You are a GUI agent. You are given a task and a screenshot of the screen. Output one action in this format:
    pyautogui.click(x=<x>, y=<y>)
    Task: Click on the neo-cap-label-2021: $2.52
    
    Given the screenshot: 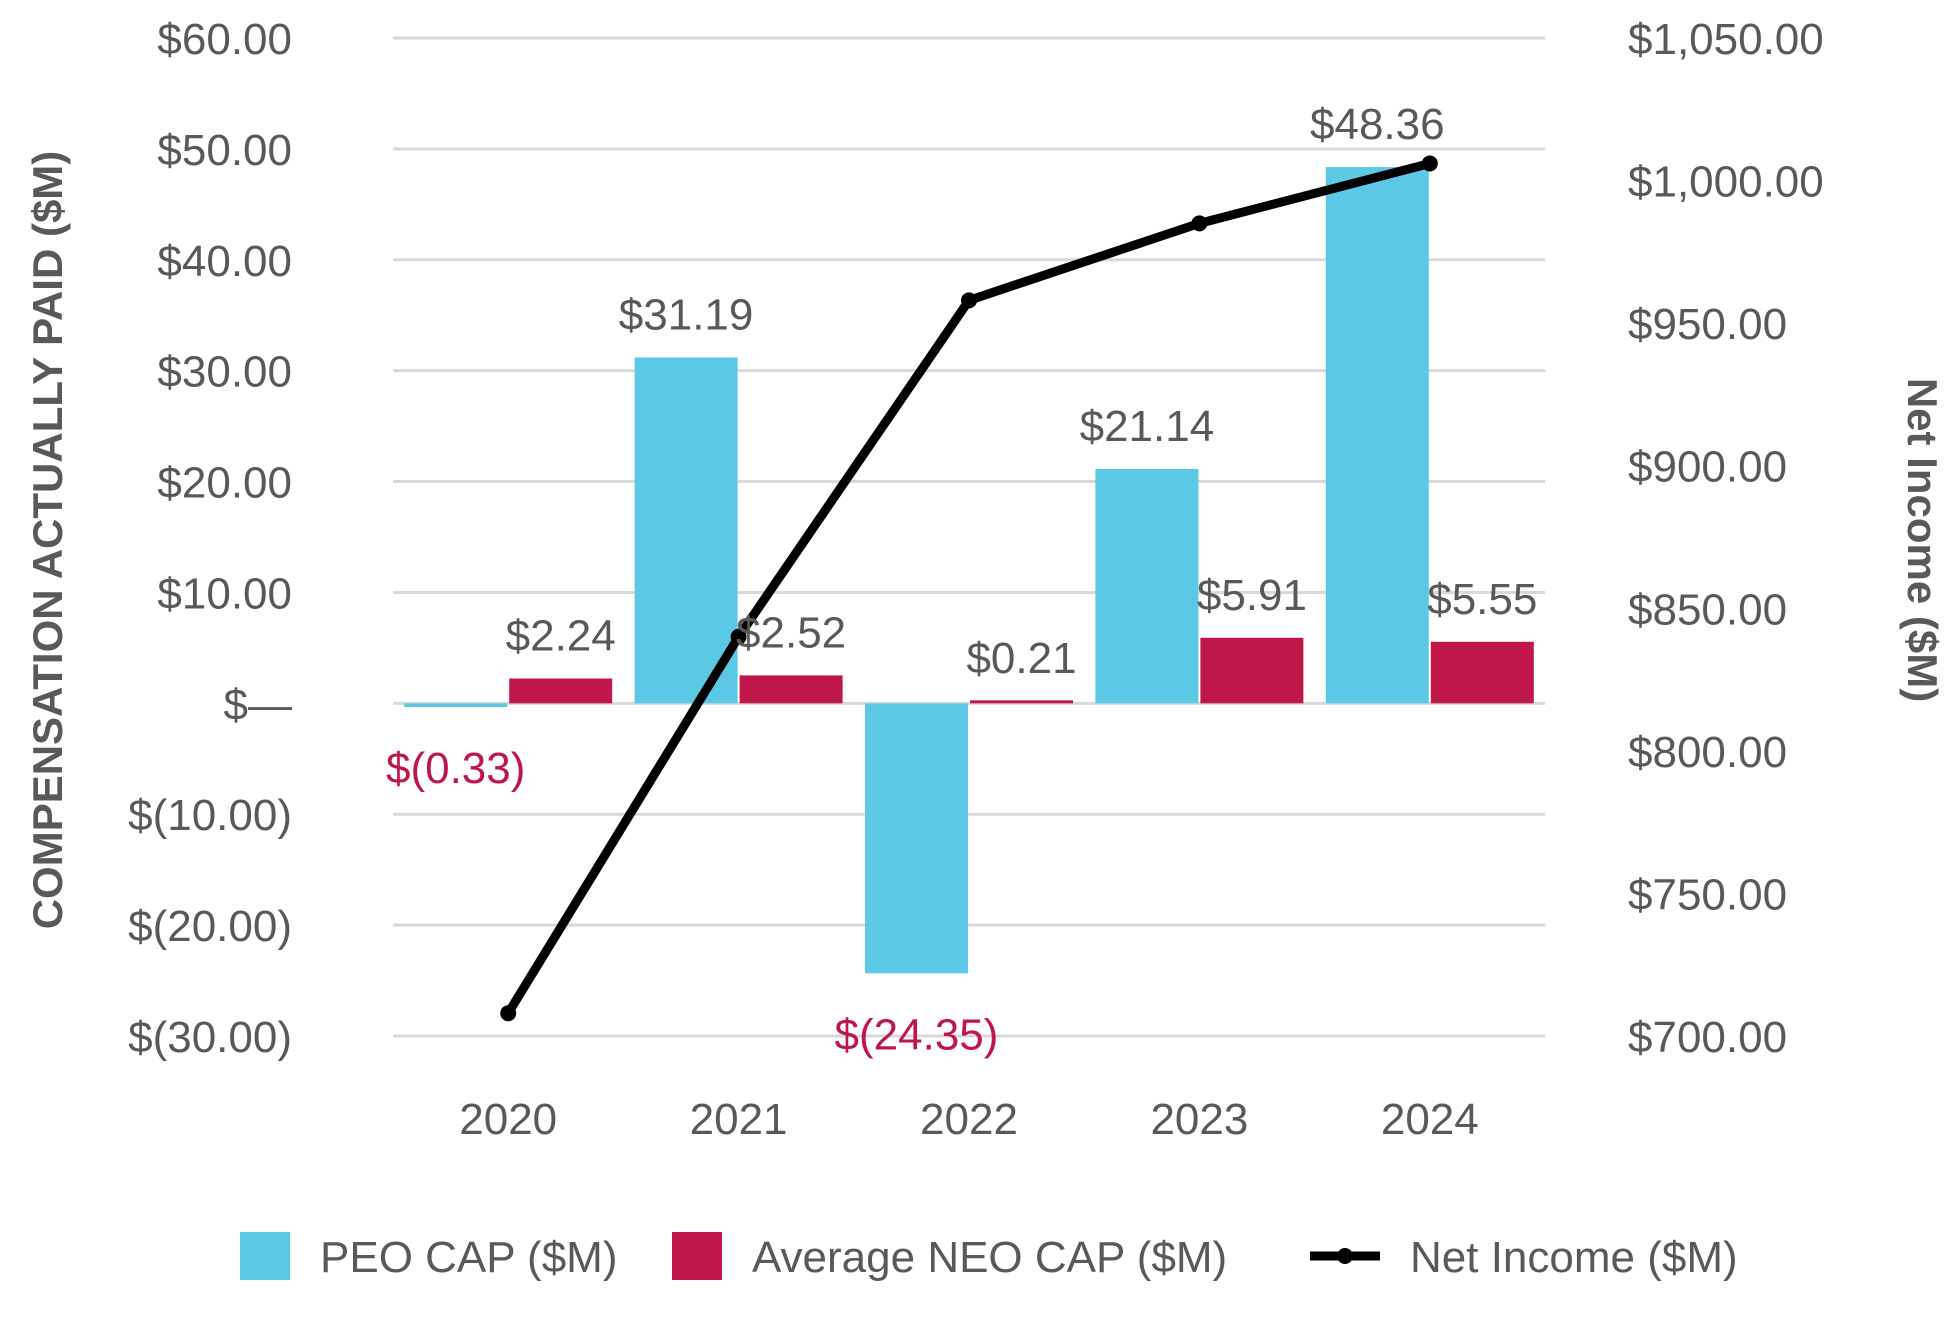 What is the action you would take?
    pyautogui.click(x=791, y=632)
    